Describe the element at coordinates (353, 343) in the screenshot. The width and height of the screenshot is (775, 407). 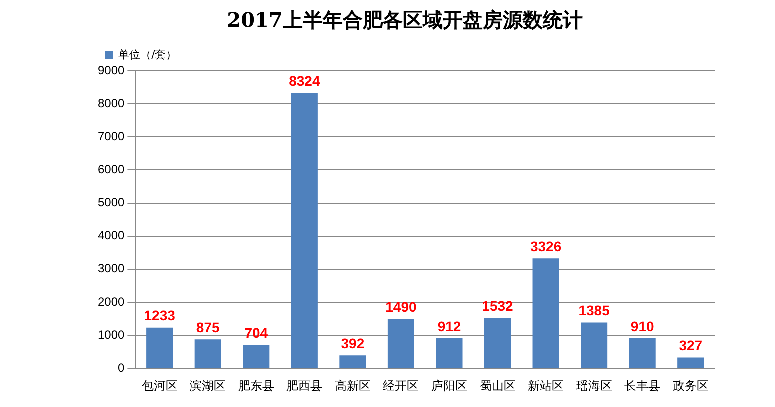
I see `data-label: 392` at that location.